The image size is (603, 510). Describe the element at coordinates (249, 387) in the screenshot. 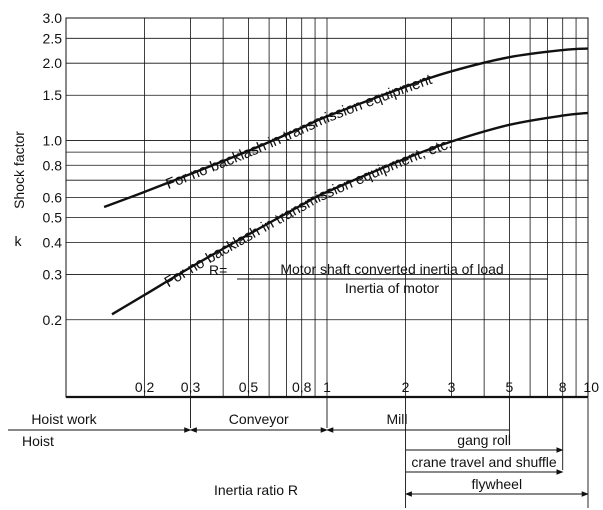

I see `x-tick-label: 0,5` at that location.